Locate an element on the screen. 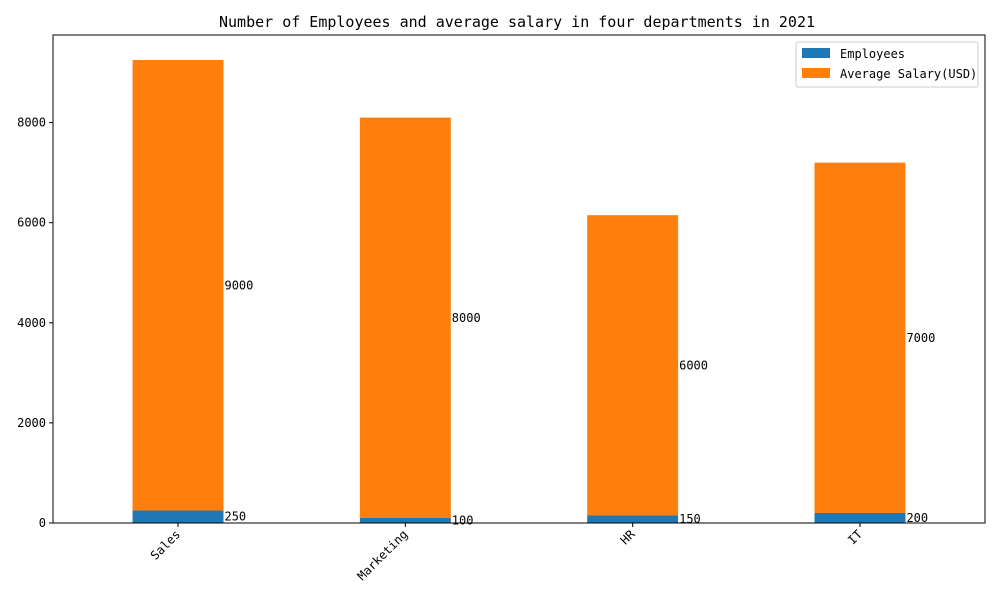  bar-hr-salary is located at coordinates (633, 365).